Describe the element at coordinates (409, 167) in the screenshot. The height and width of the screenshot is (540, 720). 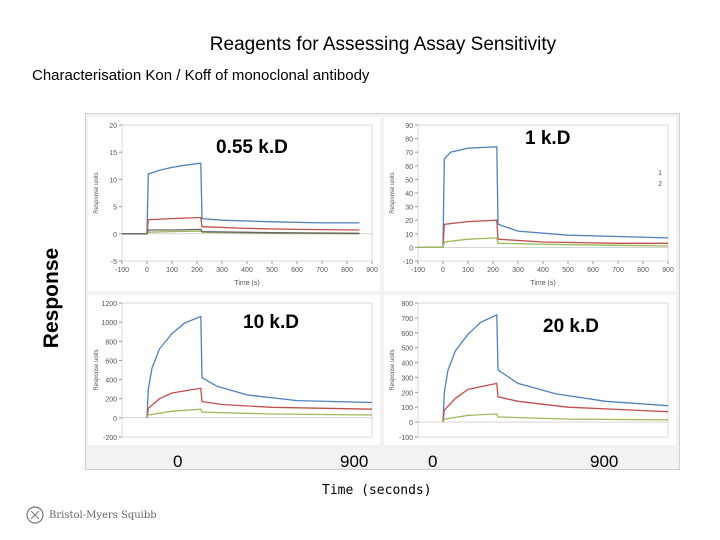
I see `y-tick-label: 60` at that location.